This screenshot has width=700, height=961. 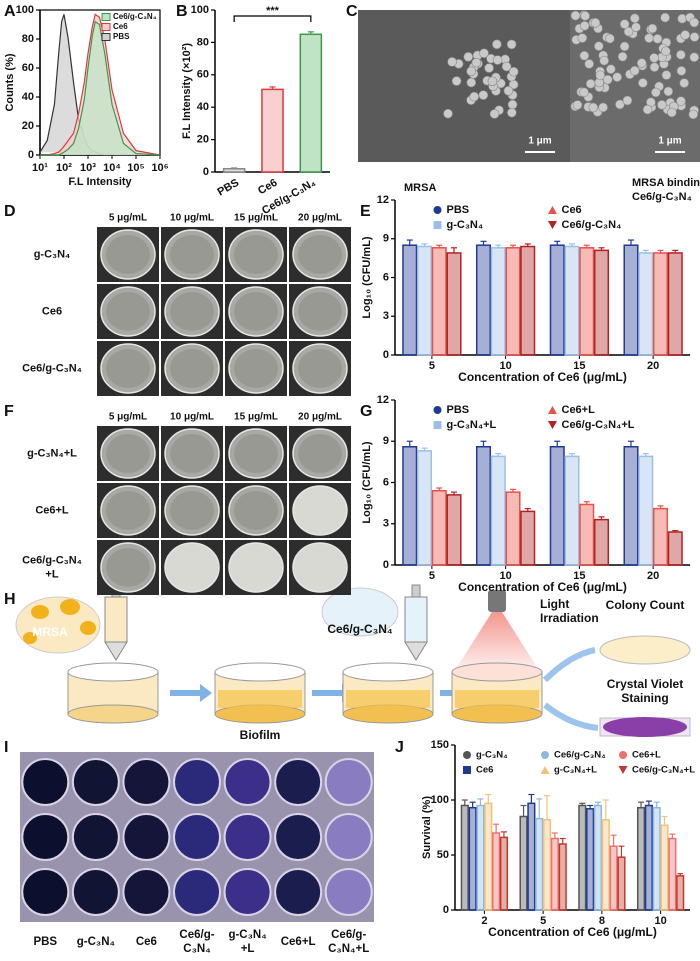 What do you see at coordinates (182, 11) in the screenshot?
I see `panel-label: B` at bounding box center [182, 11].